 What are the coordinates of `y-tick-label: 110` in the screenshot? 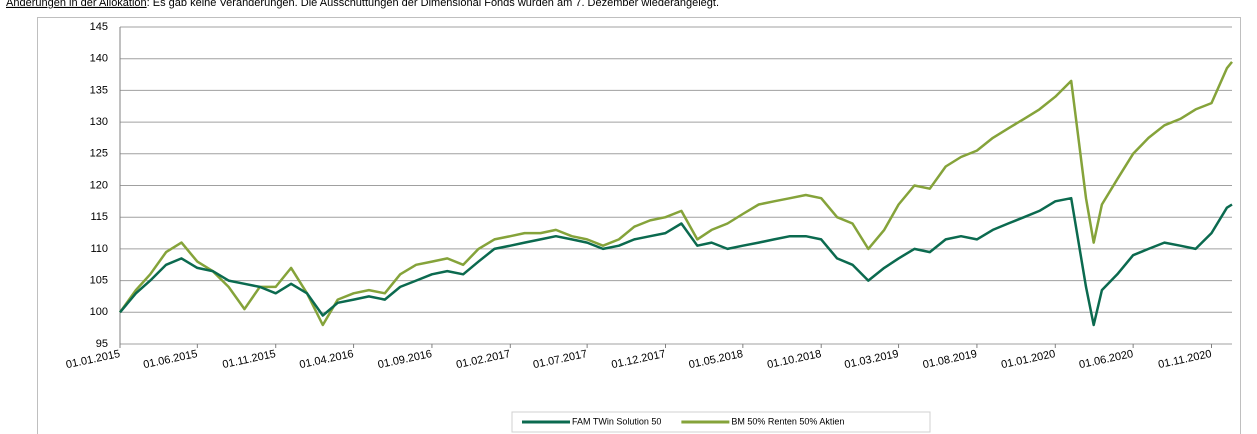 It's located at (99, 249).